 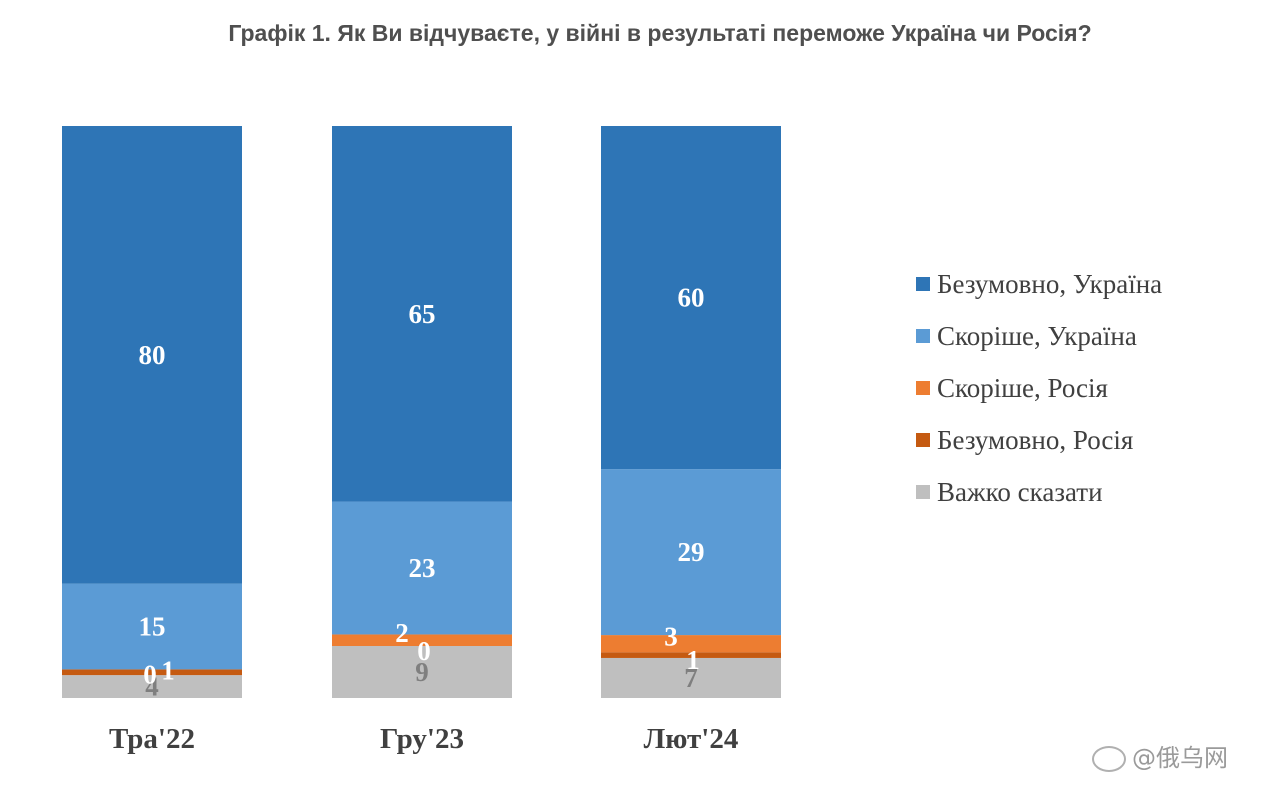 I want to click on legend-label-5: Важко сказати, so click(x=1020, y=492).